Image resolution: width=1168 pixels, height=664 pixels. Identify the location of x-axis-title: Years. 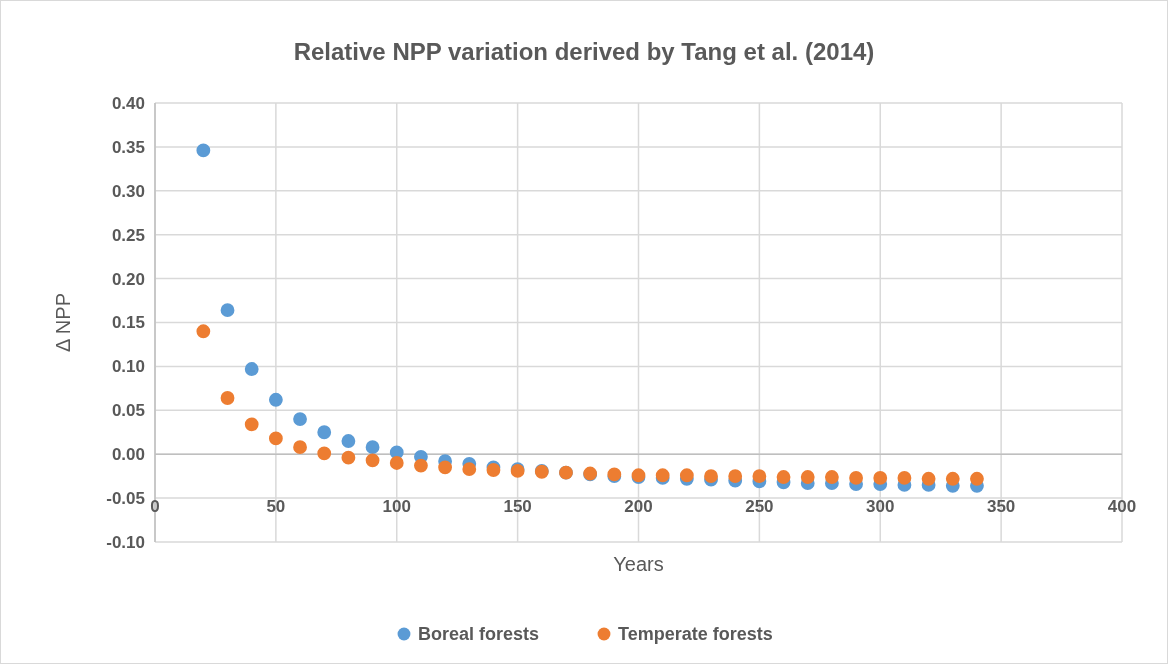
(638, 564).